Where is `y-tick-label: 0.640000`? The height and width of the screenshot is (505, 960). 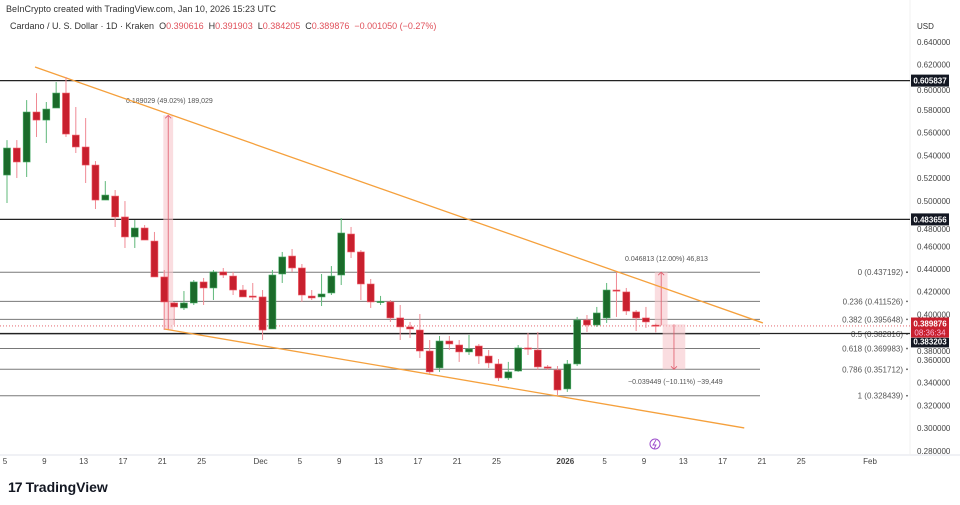
y-tick-label: 0.640000 is located at coordinates (934, 42).